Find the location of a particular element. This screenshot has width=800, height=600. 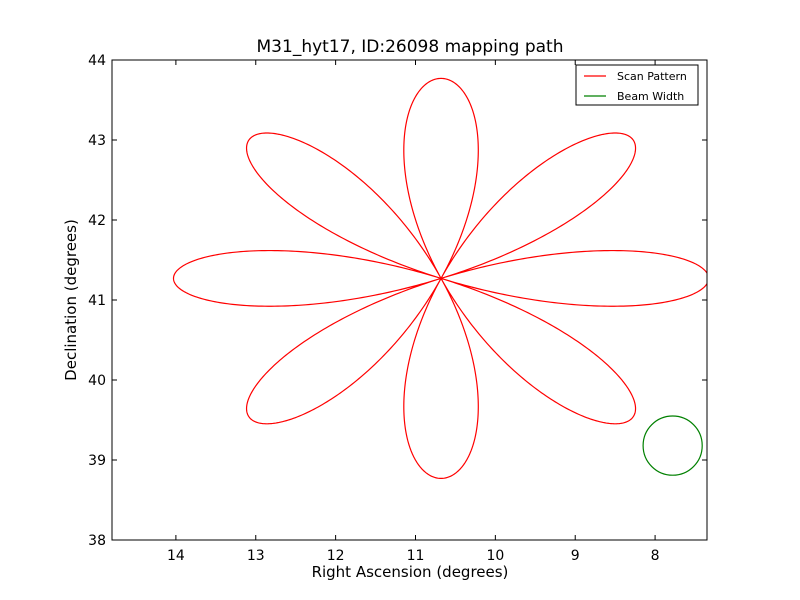

x-tick-label: 11 is located at coordinates (416, 556).